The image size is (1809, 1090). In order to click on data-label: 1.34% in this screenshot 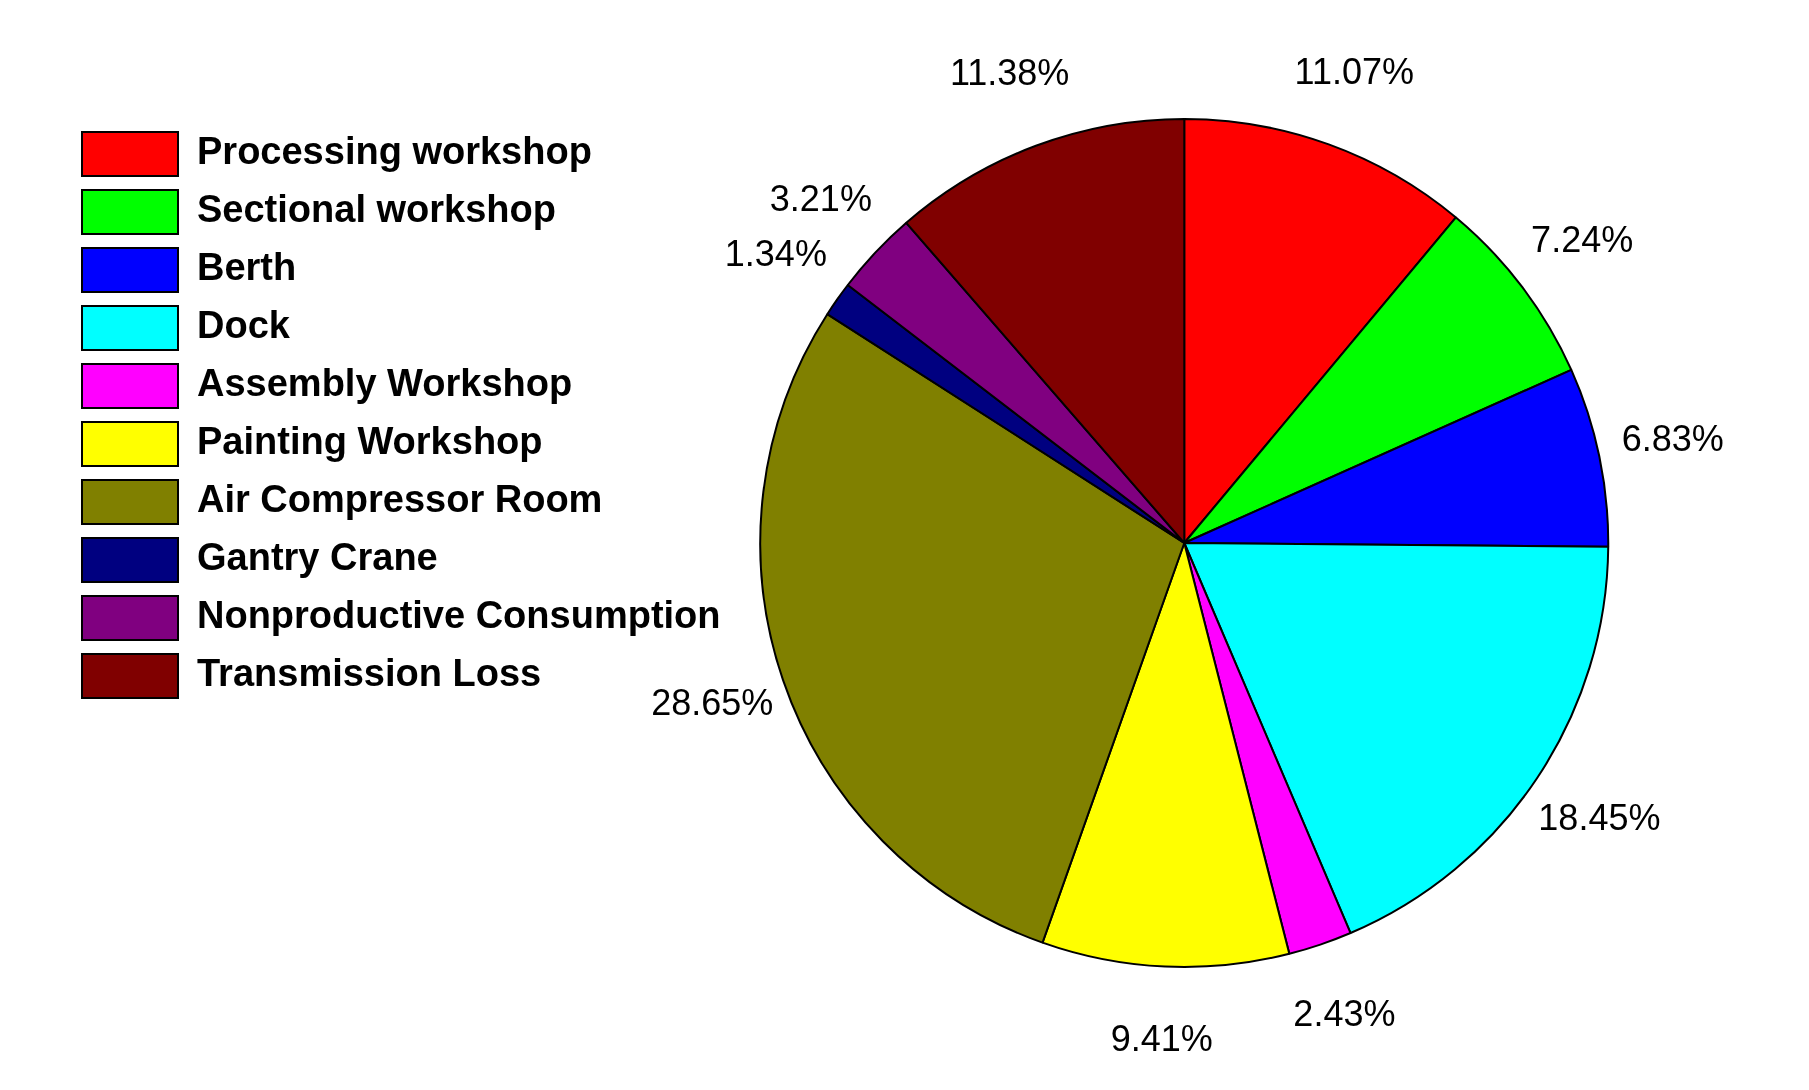, I will do `click(775, 254)`.